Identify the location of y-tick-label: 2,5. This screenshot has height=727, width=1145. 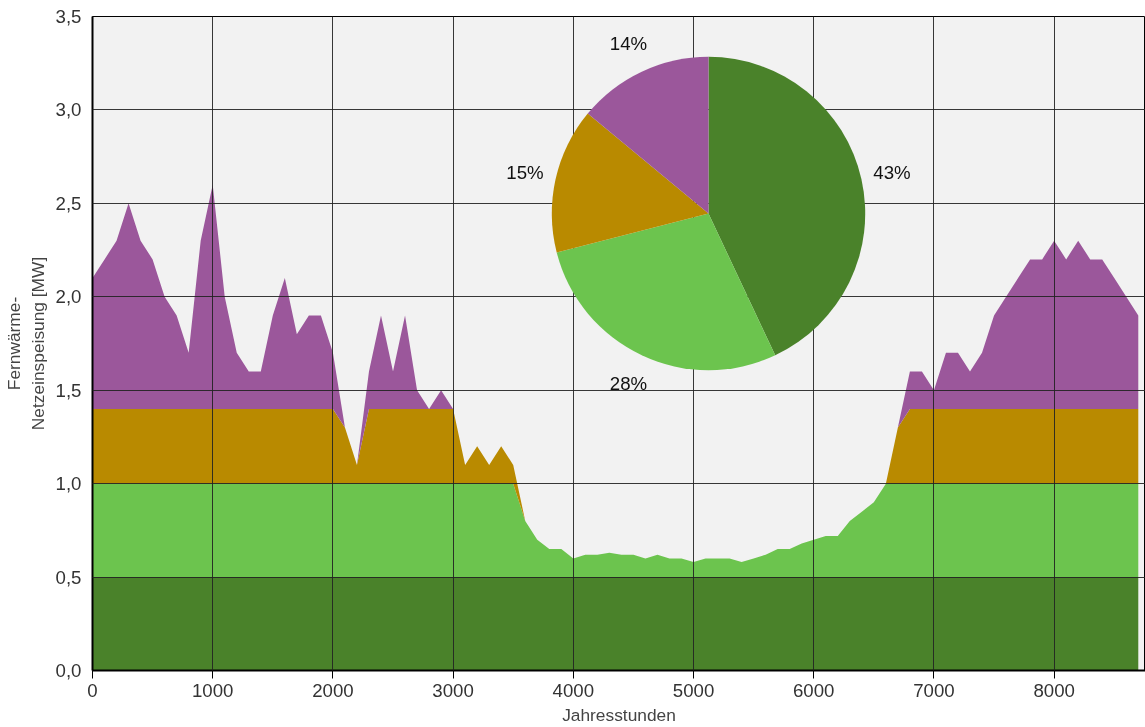
(68, 203).